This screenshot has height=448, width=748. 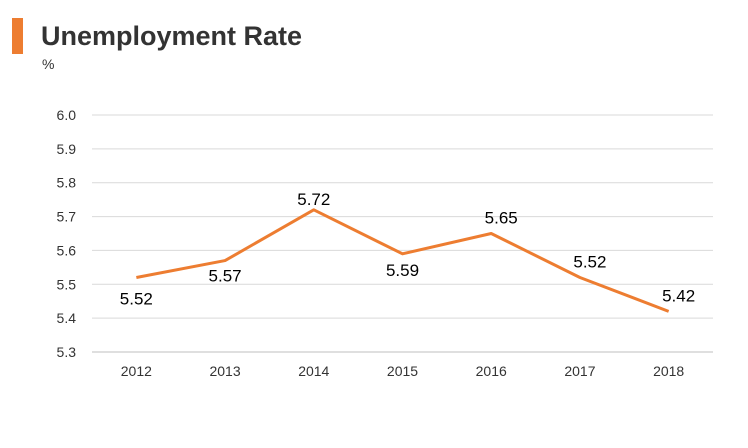 What do you see at coordinates (67, 284) in the screenshot?
I see `y-tick-label: 5.5` at bounding box center [67, 284].